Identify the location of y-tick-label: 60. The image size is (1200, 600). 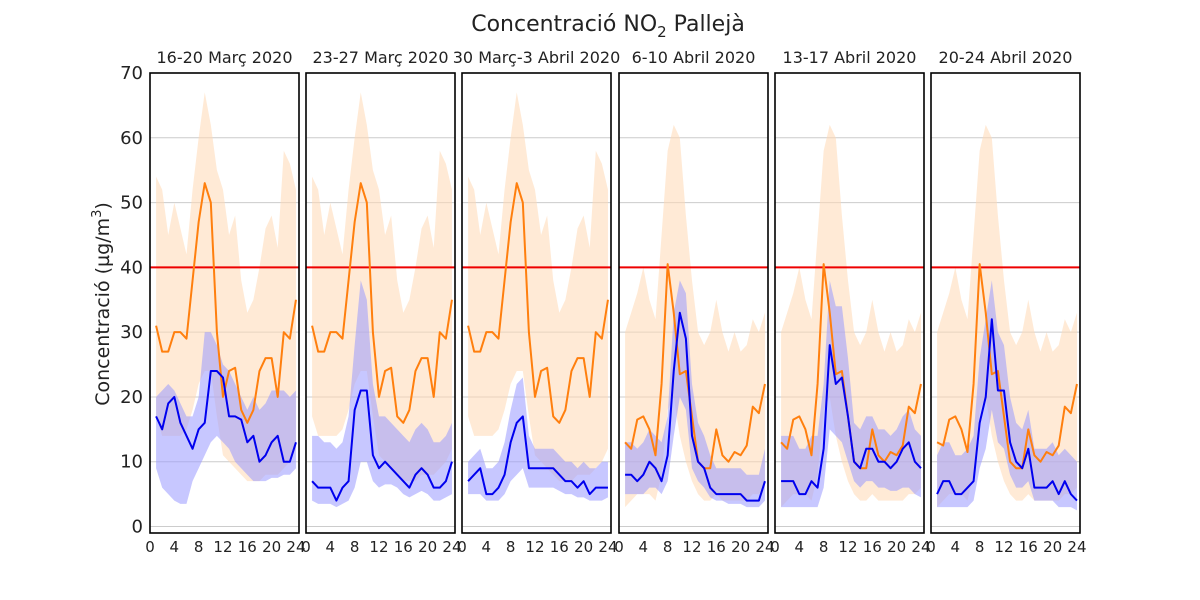
(131, 138).